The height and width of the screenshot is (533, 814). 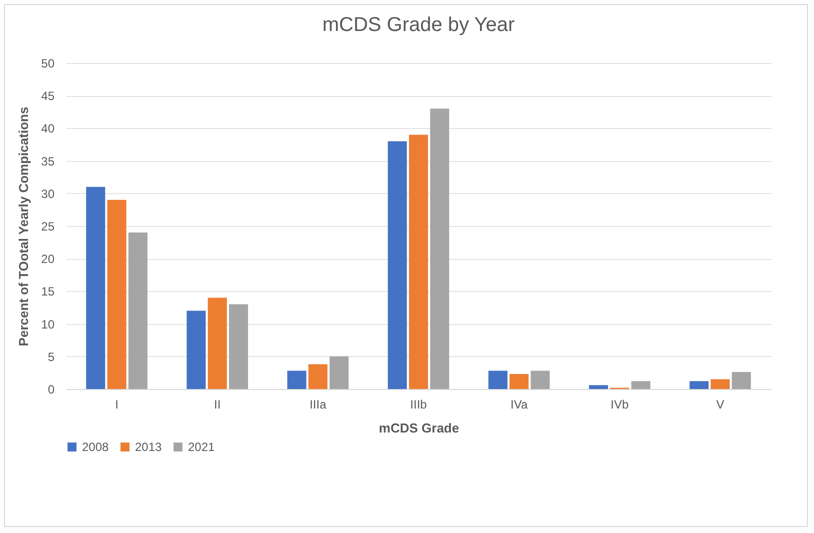 What do you see at coordinates (318, 405) in the screenshot?
I see `x-tick-label: IIIa` at bounding box center [318, 405].